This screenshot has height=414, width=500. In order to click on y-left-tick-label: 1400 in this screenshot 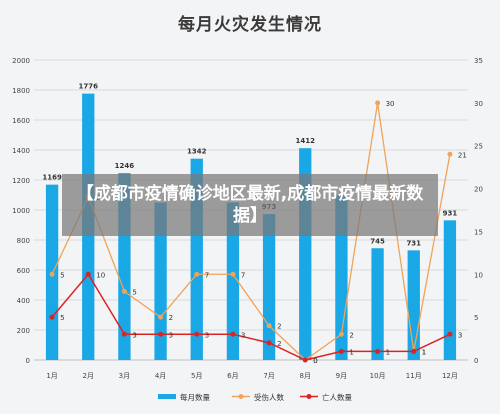, I will do `click(21, 151)`.